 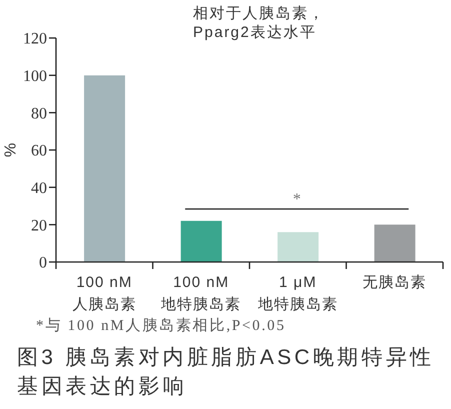 I want to click on y-tick-label: 20, so click(x=39, y=225).